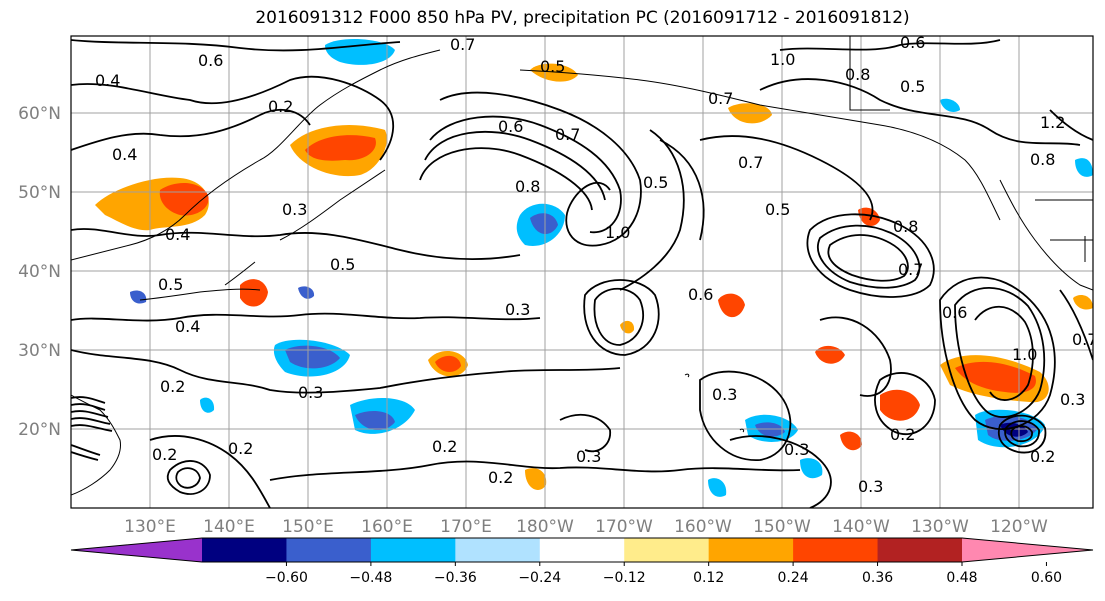 The width and height of the screenshot is (1105, 601). Describe the element at coordinates (793, 578) in the screenshot. I see `colorbar-tick-label: 0.24` at that location.